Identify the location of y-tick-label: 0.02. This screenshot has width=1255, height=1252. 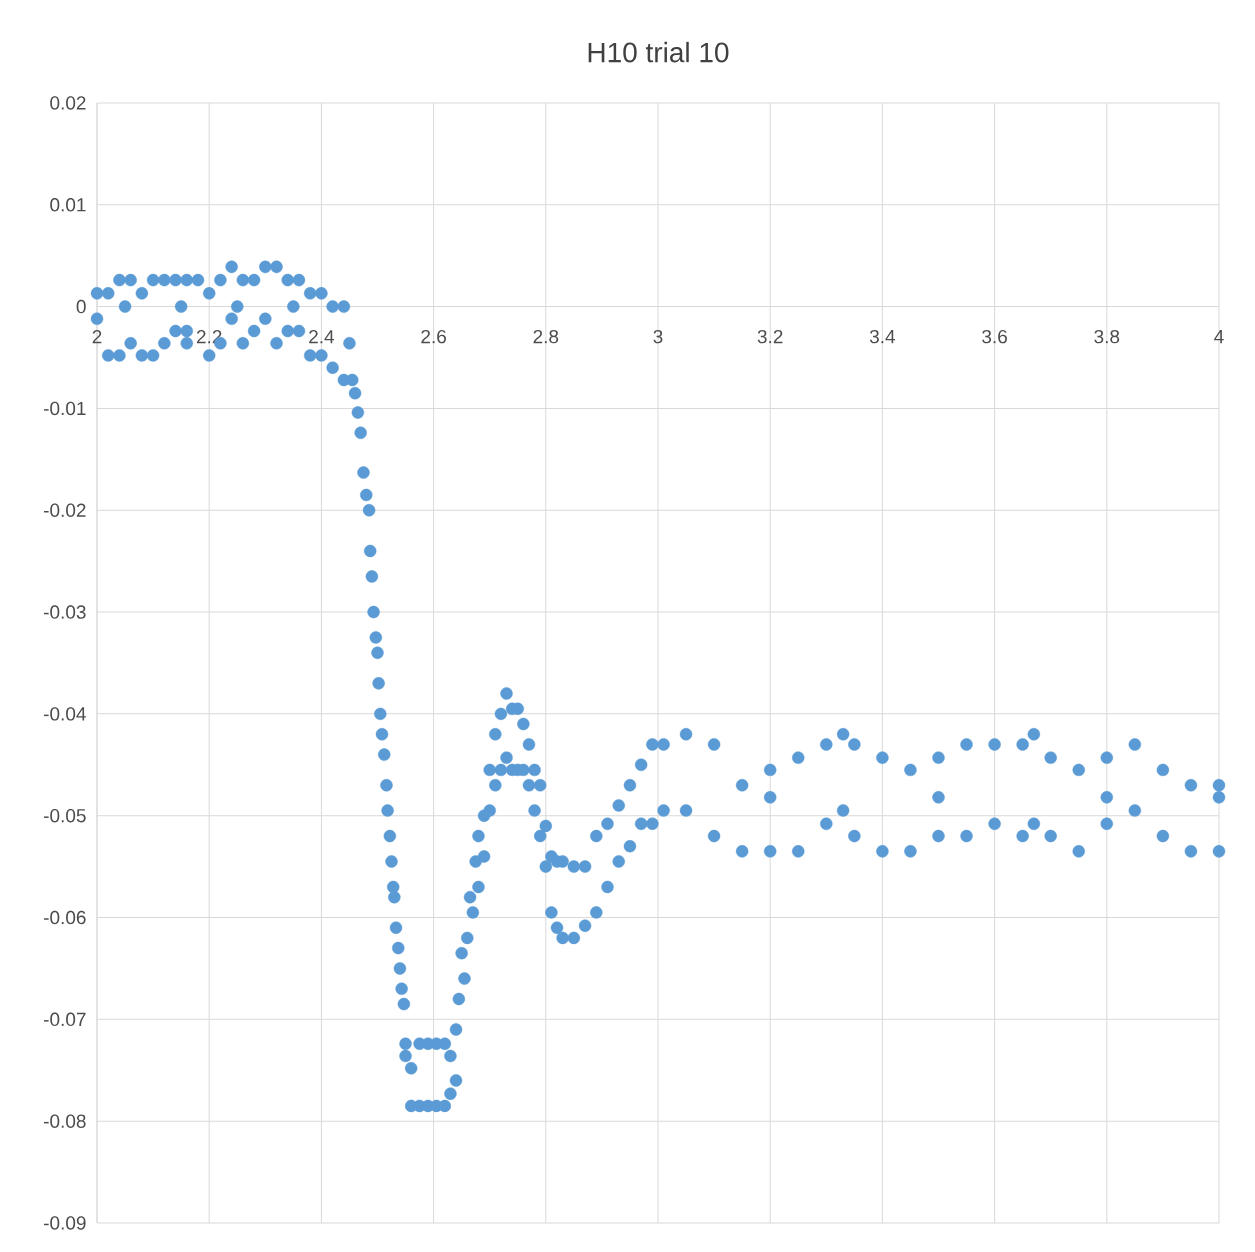
(68, 103).